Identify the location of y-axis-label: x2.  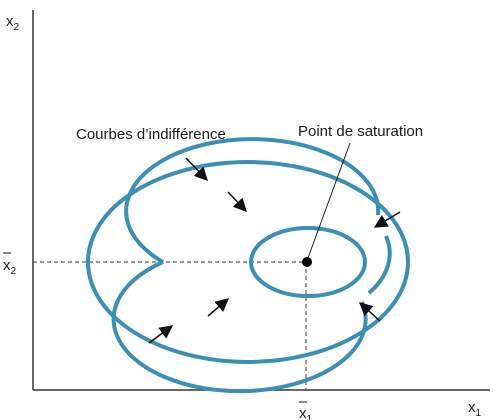
(13, 23).